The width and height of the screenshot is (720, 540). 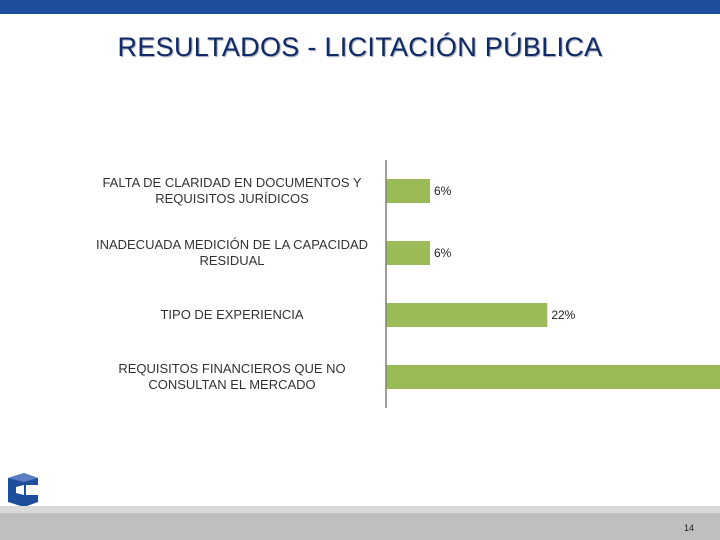 I want to click on top-bar, so click(x=360, y=7).